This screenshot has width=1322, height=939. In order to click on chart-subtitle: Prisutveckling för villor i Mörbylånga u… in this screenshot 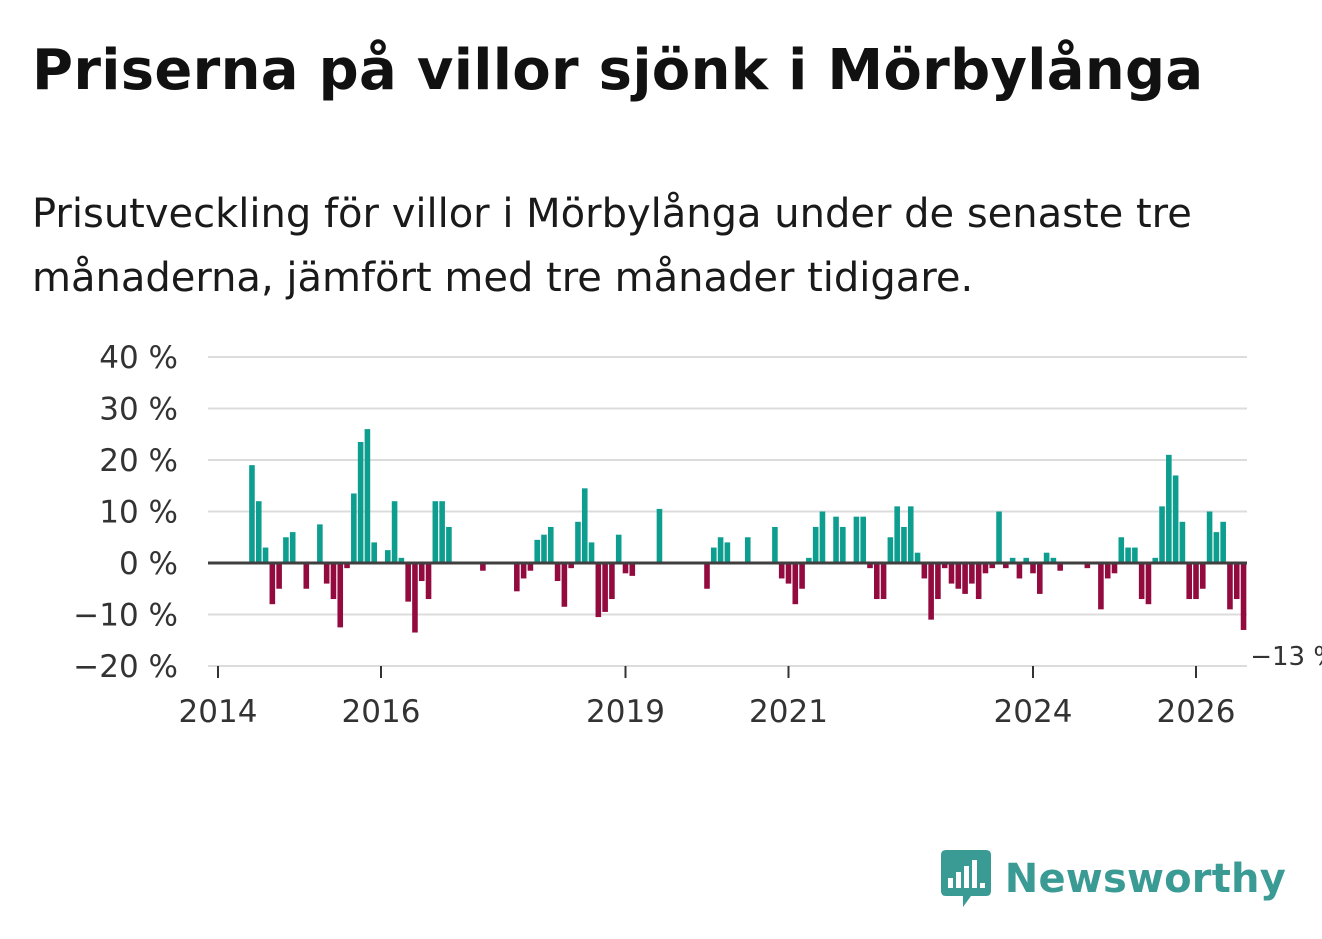, I will do `click(612, 246)`.